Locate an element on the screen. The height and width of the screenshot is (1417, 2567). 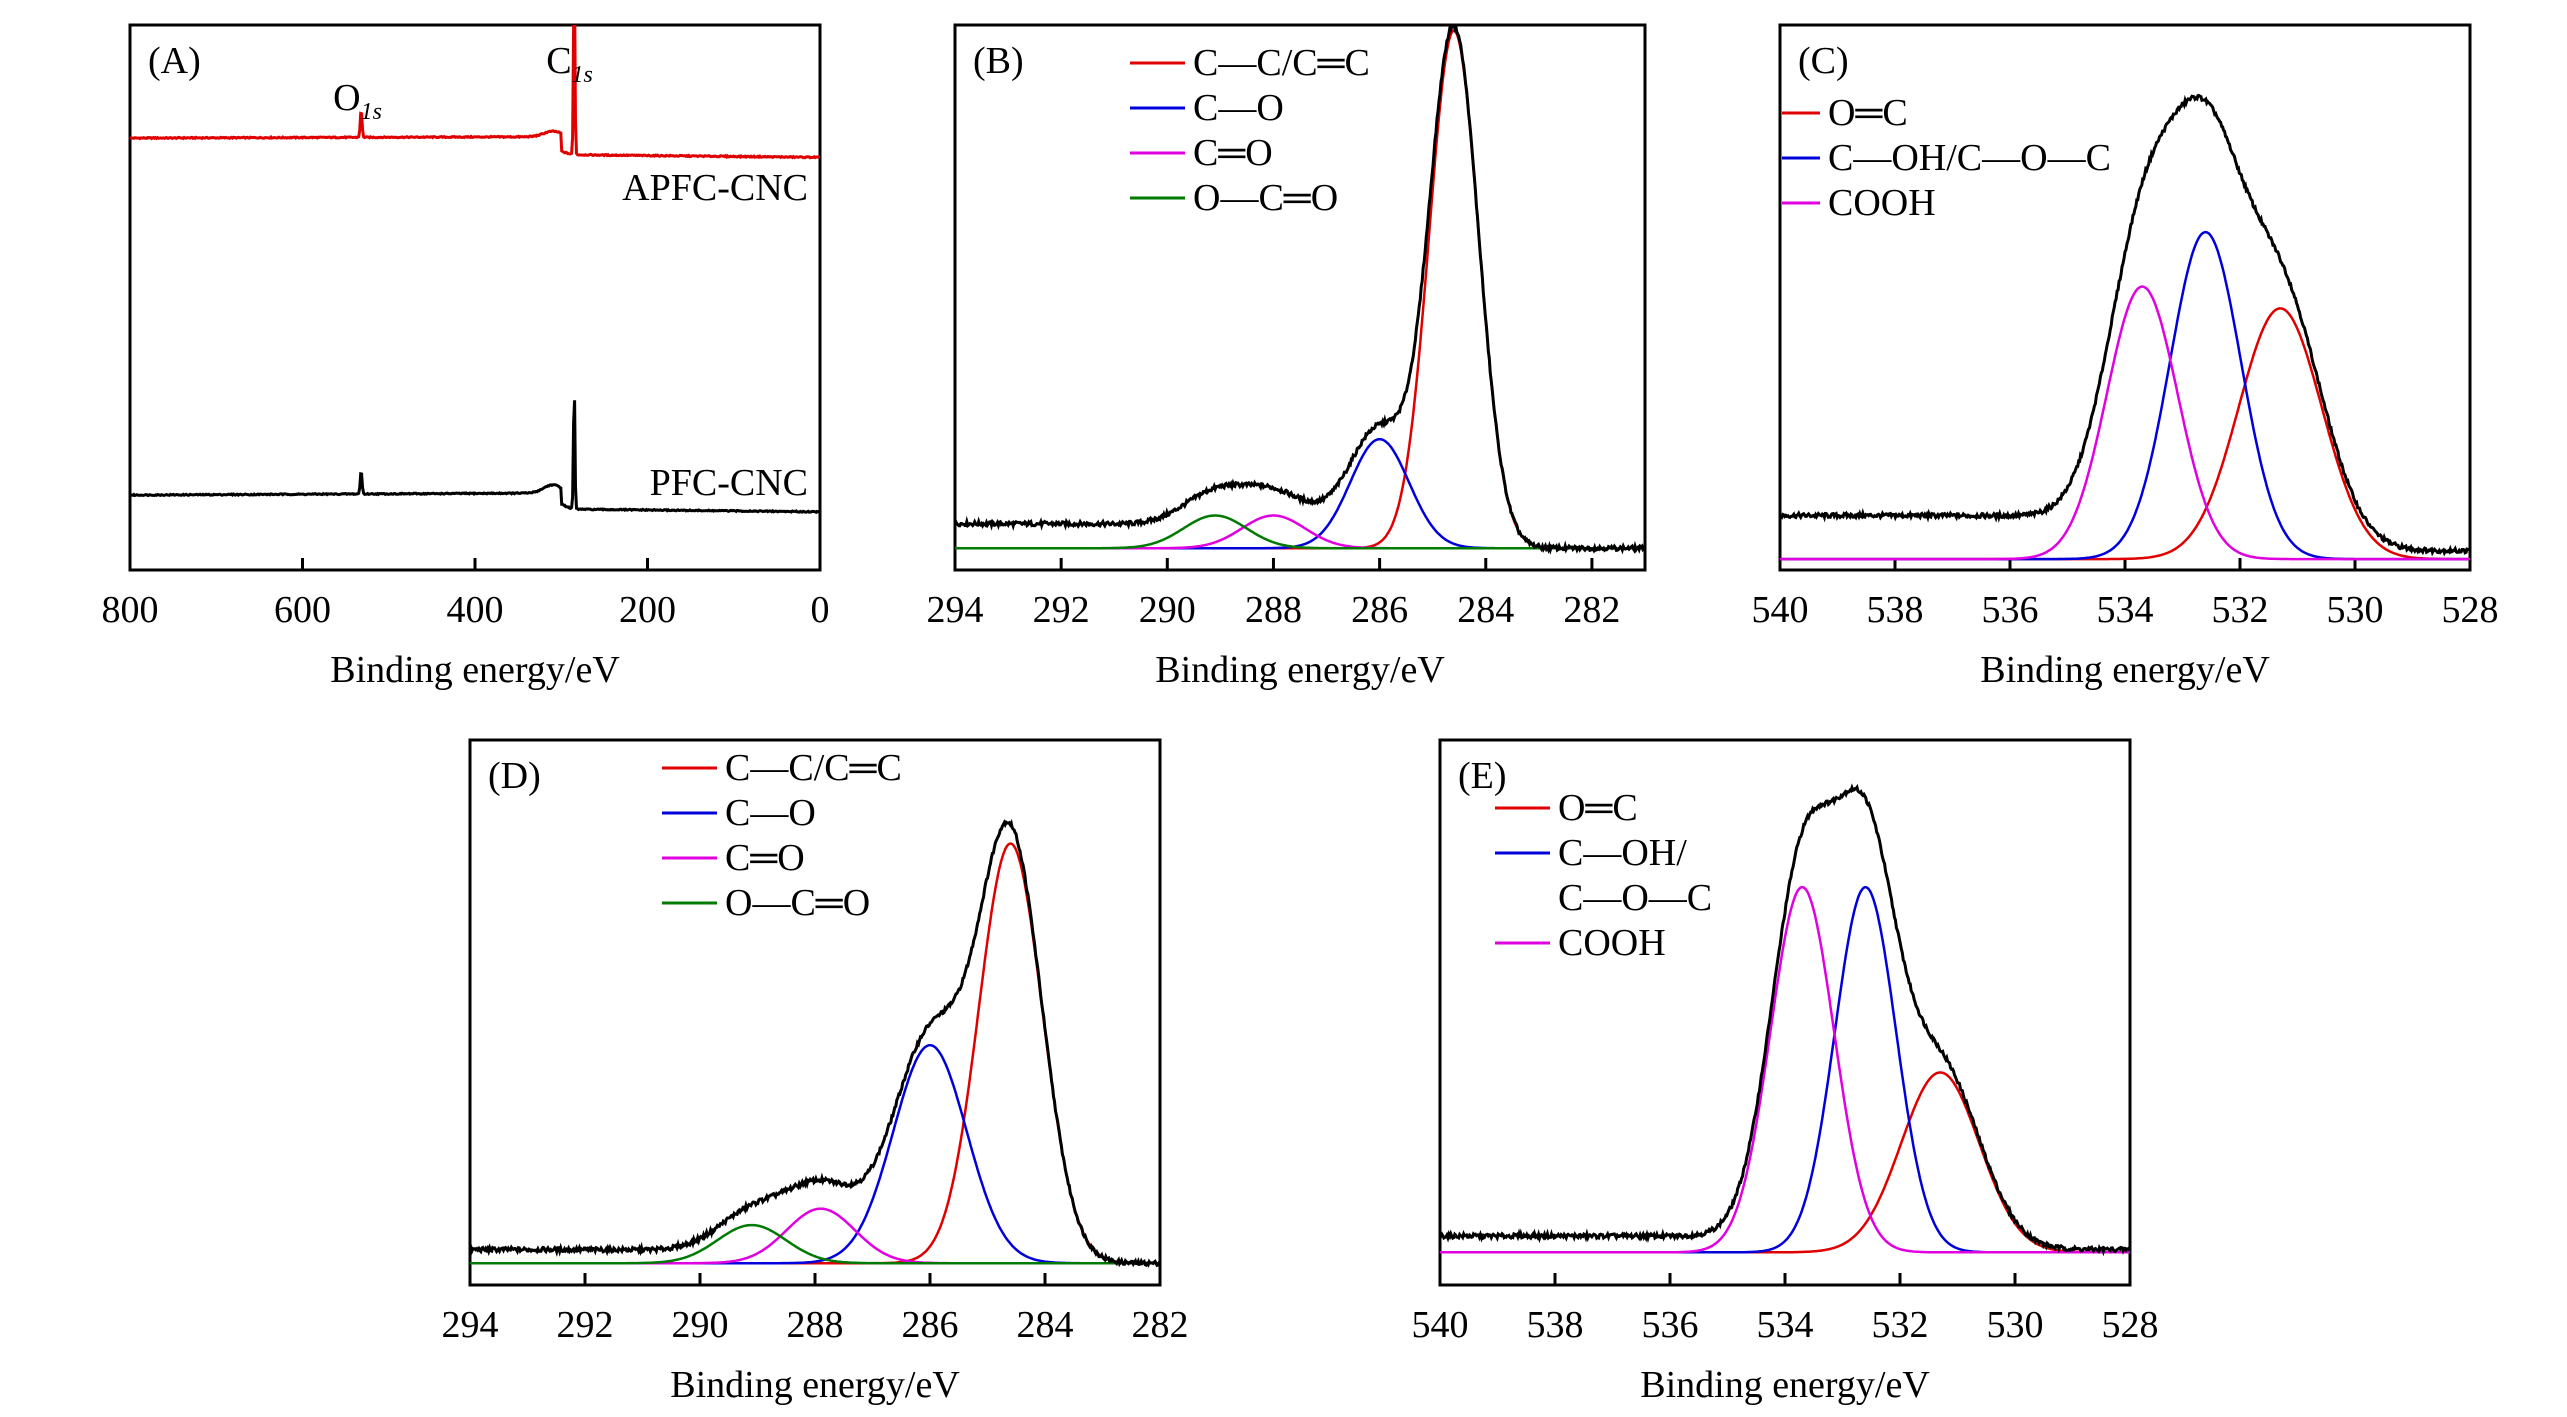
panel-label: (C) is located at coordinates (1823, 61).